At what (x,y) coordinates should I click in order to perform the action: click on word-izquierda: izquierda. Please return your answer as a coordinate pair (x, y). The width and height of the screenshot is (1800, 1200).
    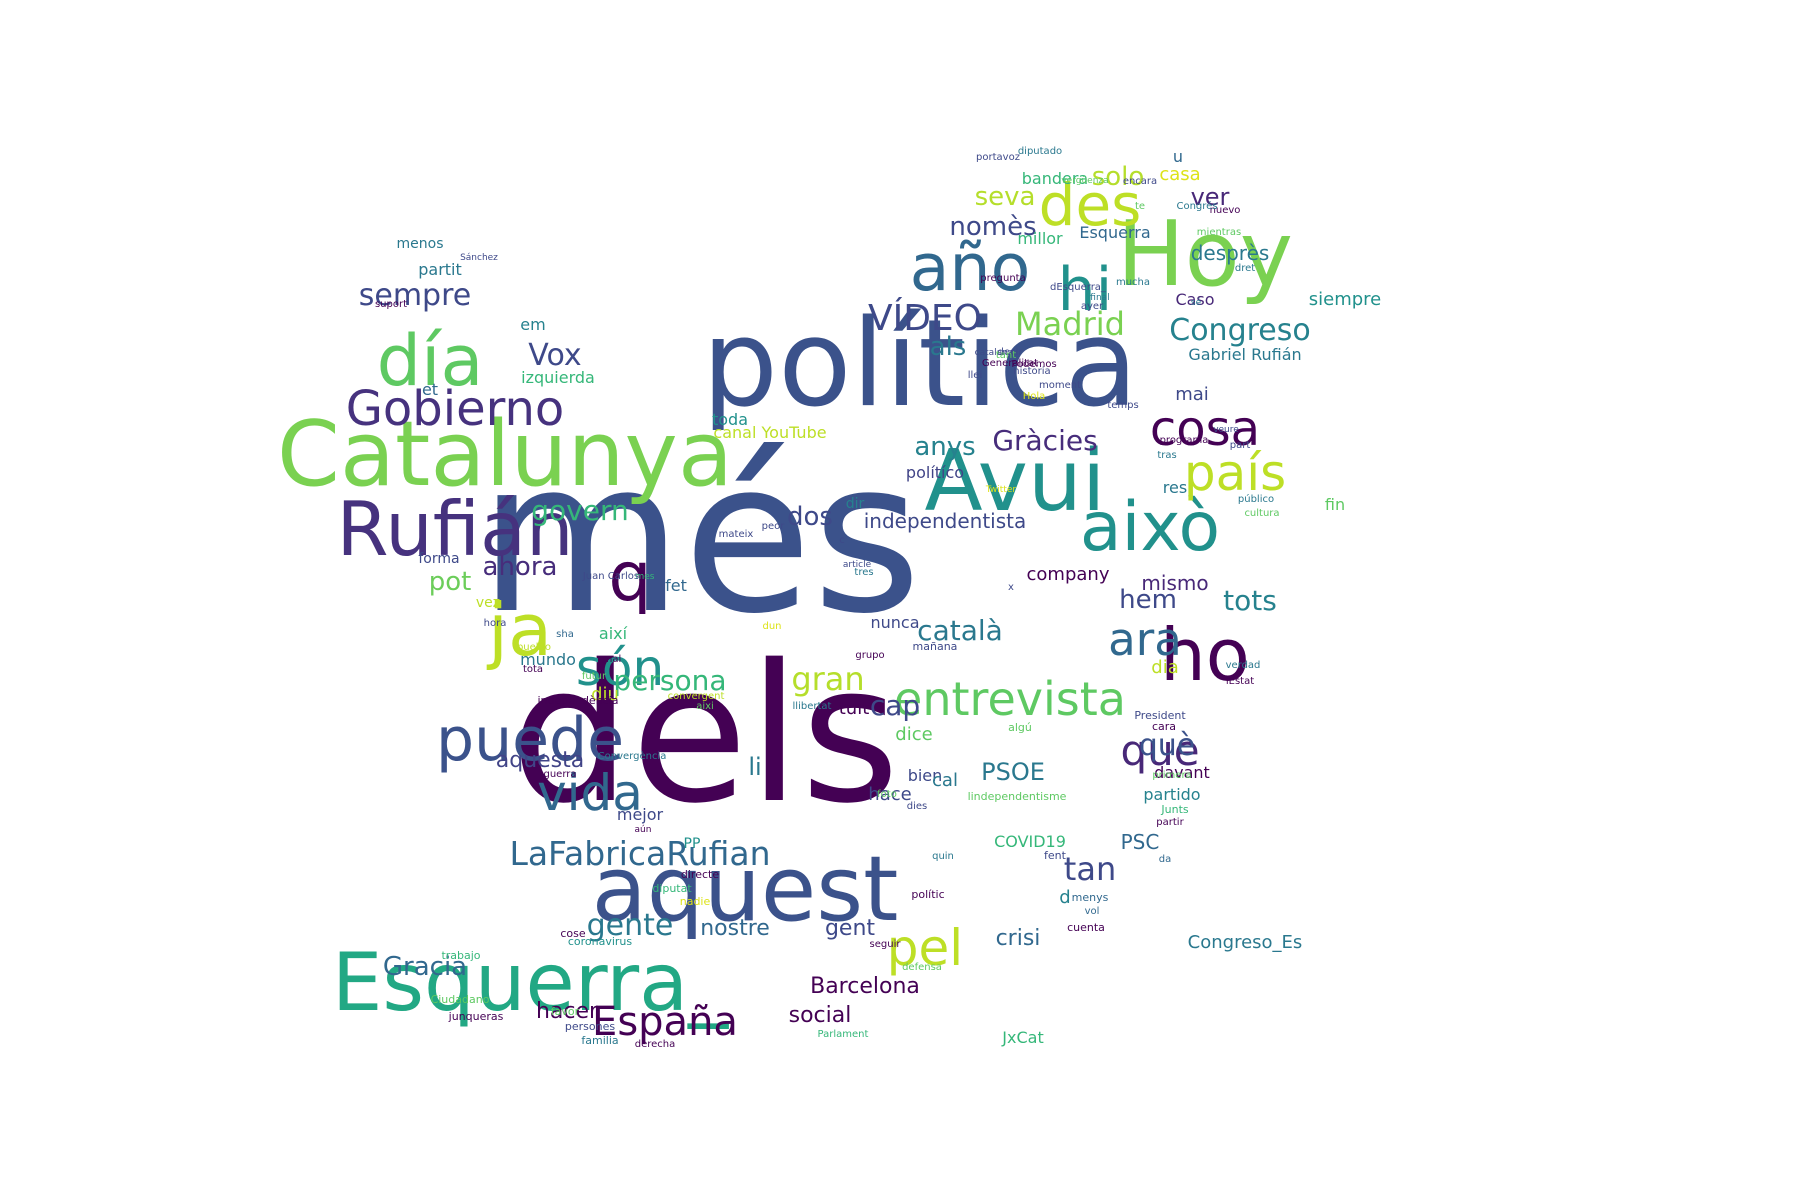
    Looking at the image, I should click on (558, 377).